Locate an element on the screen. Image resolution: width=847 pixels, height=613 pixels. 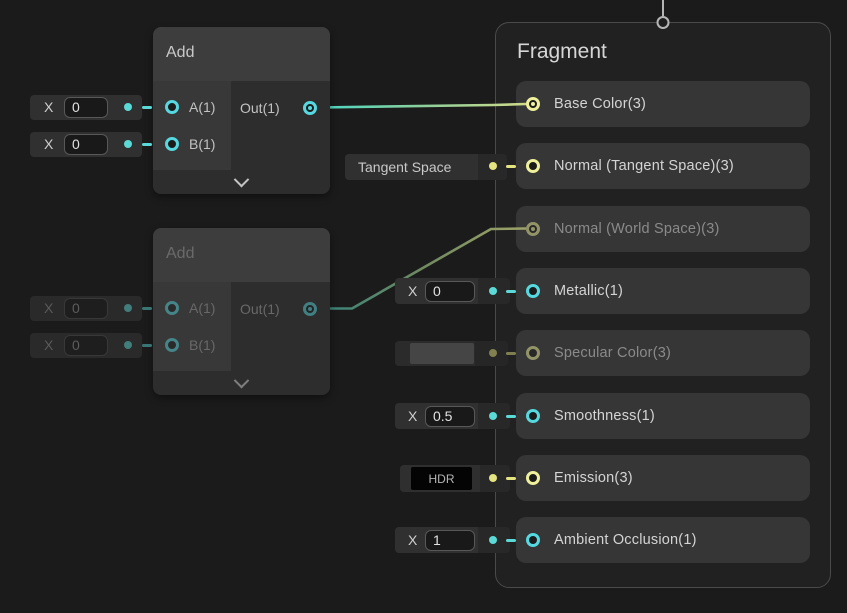
slot-ambient-occlusion: Ambient Occlusion(1) is located at coordinates (663, 540).